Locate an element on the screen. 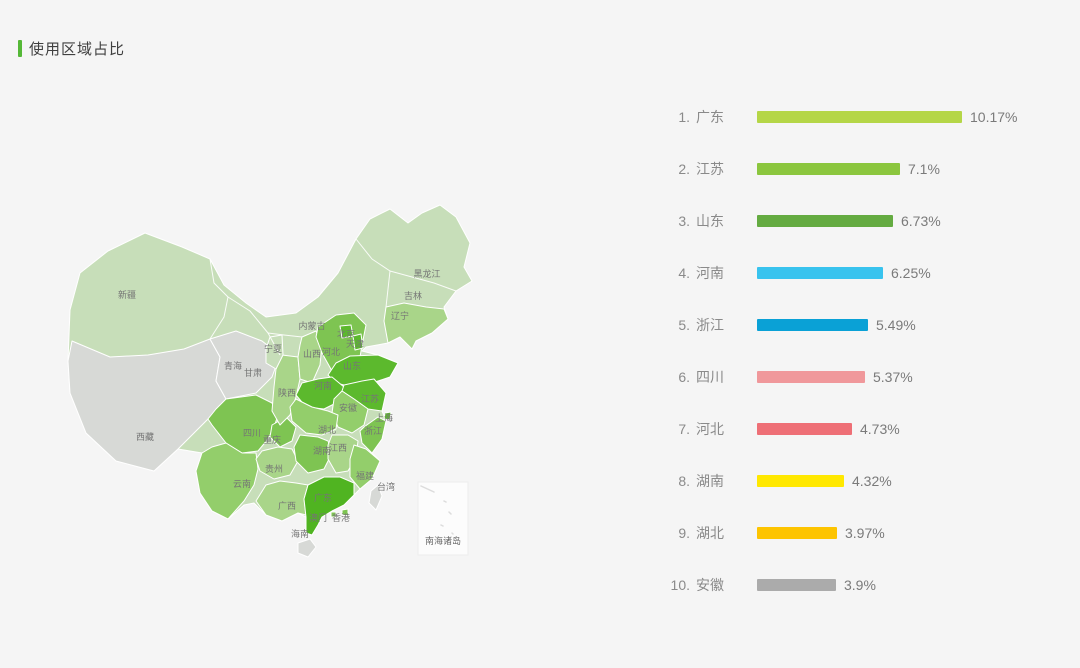 This screenshot has width=1080, height=668. section-header: 使用区域占比 is located at coordinates (71, 48).